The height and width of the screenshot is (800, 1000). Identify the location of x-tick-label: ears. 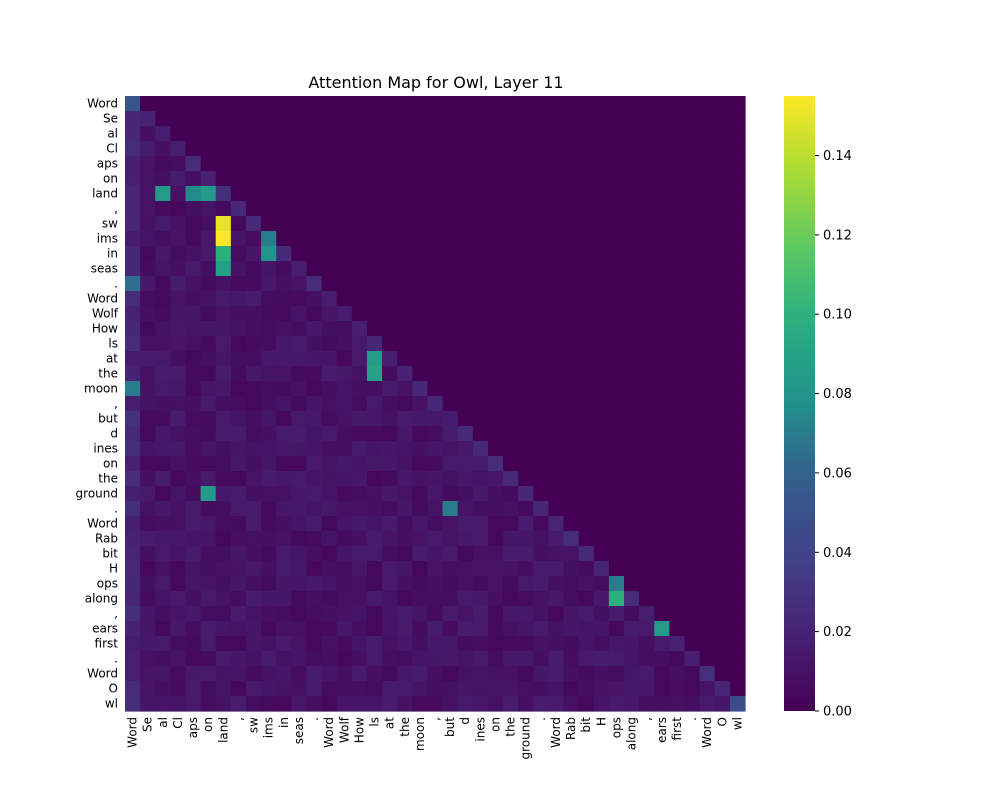
(662, 730).